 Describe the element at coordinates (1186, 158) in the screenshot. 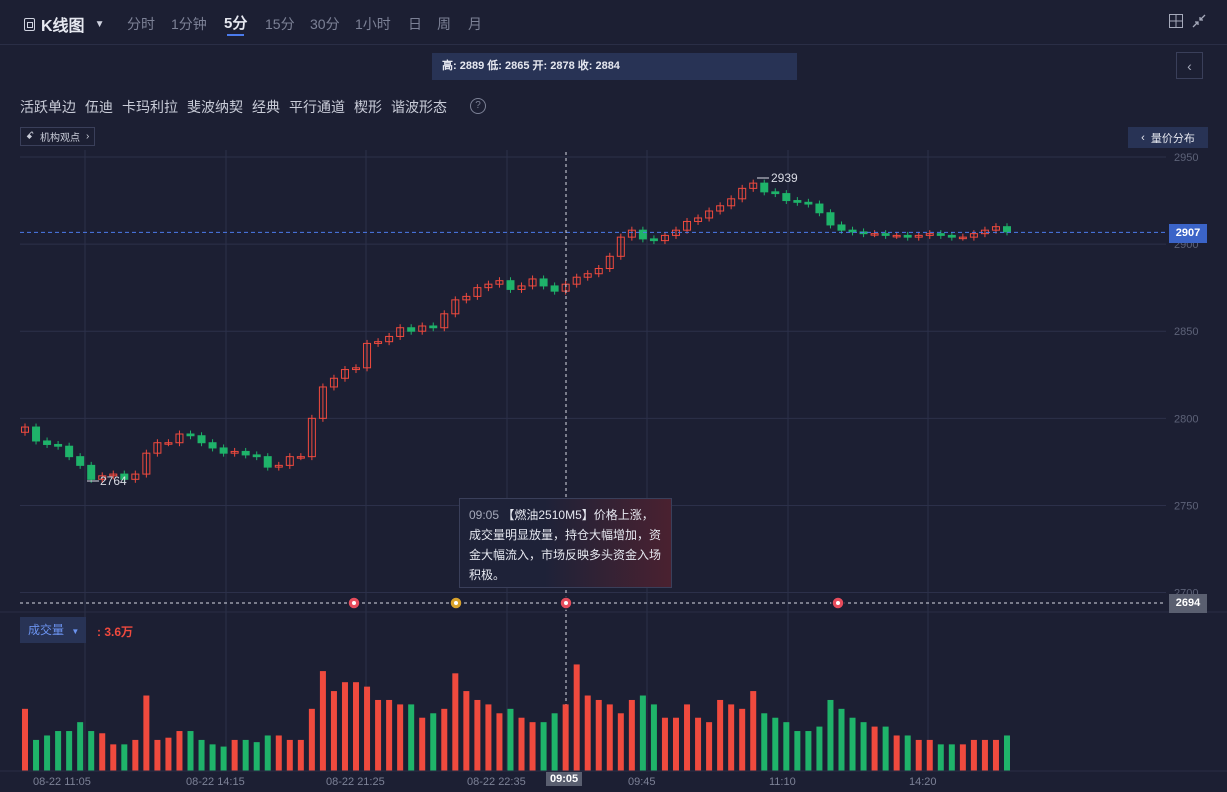

I see `price-axis-label: 2950` at that location.